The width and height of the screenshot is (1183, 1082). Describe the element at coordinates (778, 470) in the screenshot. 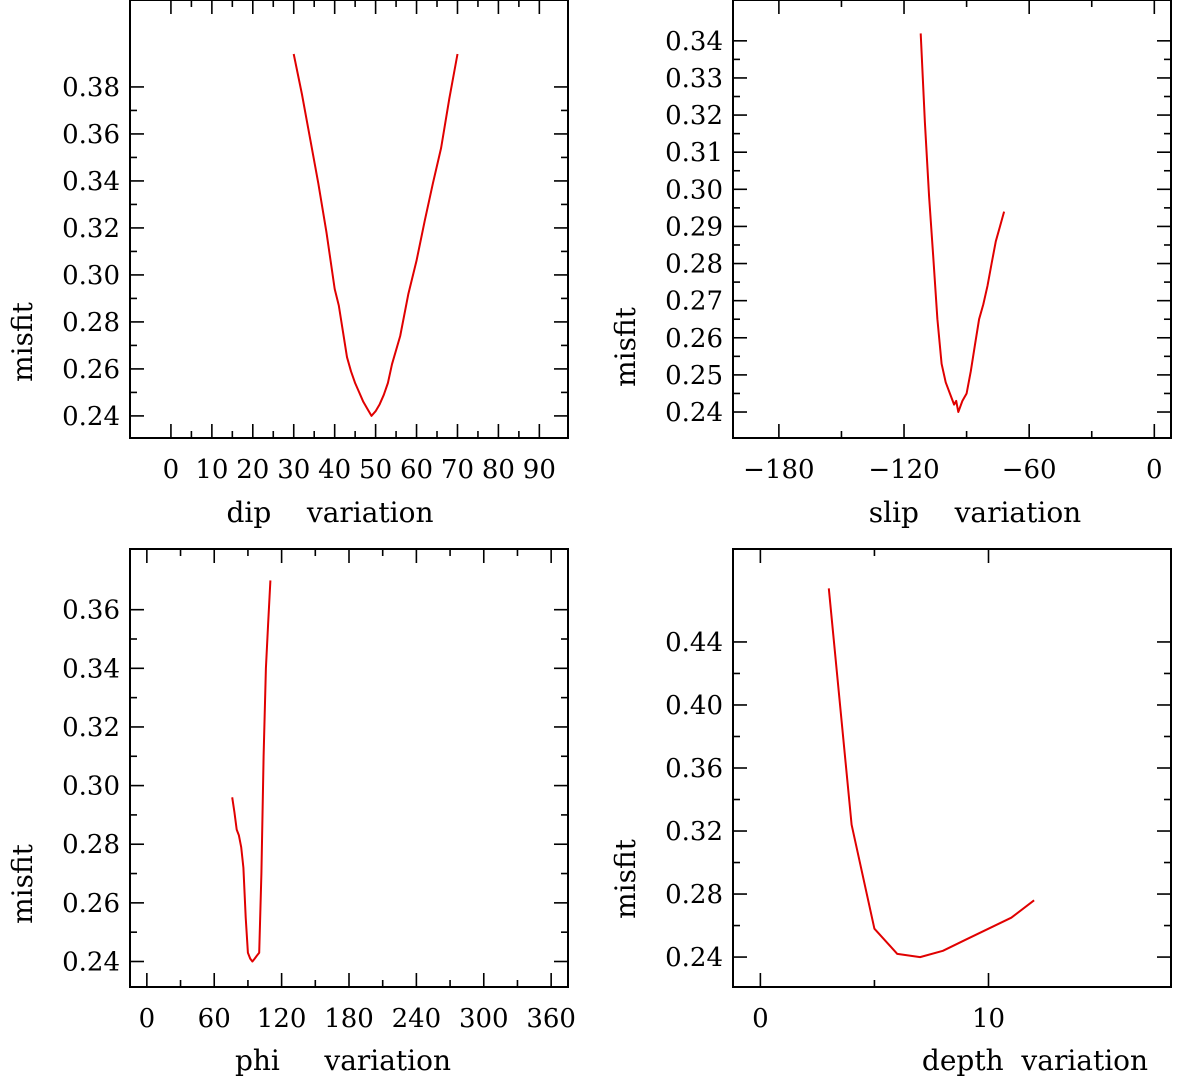

I see `x-tick-label: −180` at that location.